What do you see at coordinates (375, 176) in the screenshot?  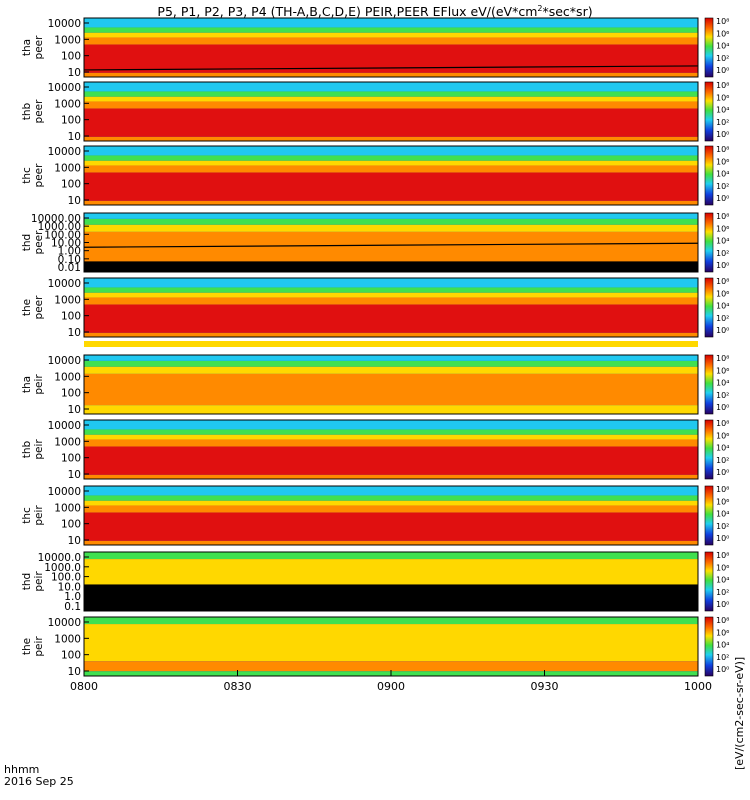 I see `panel-thc-peer: 10000 1000 100 10 thcpeer 10⁸ 10⁶ 10⁴ 10² 10⁰` at bounding box center [375, 176].